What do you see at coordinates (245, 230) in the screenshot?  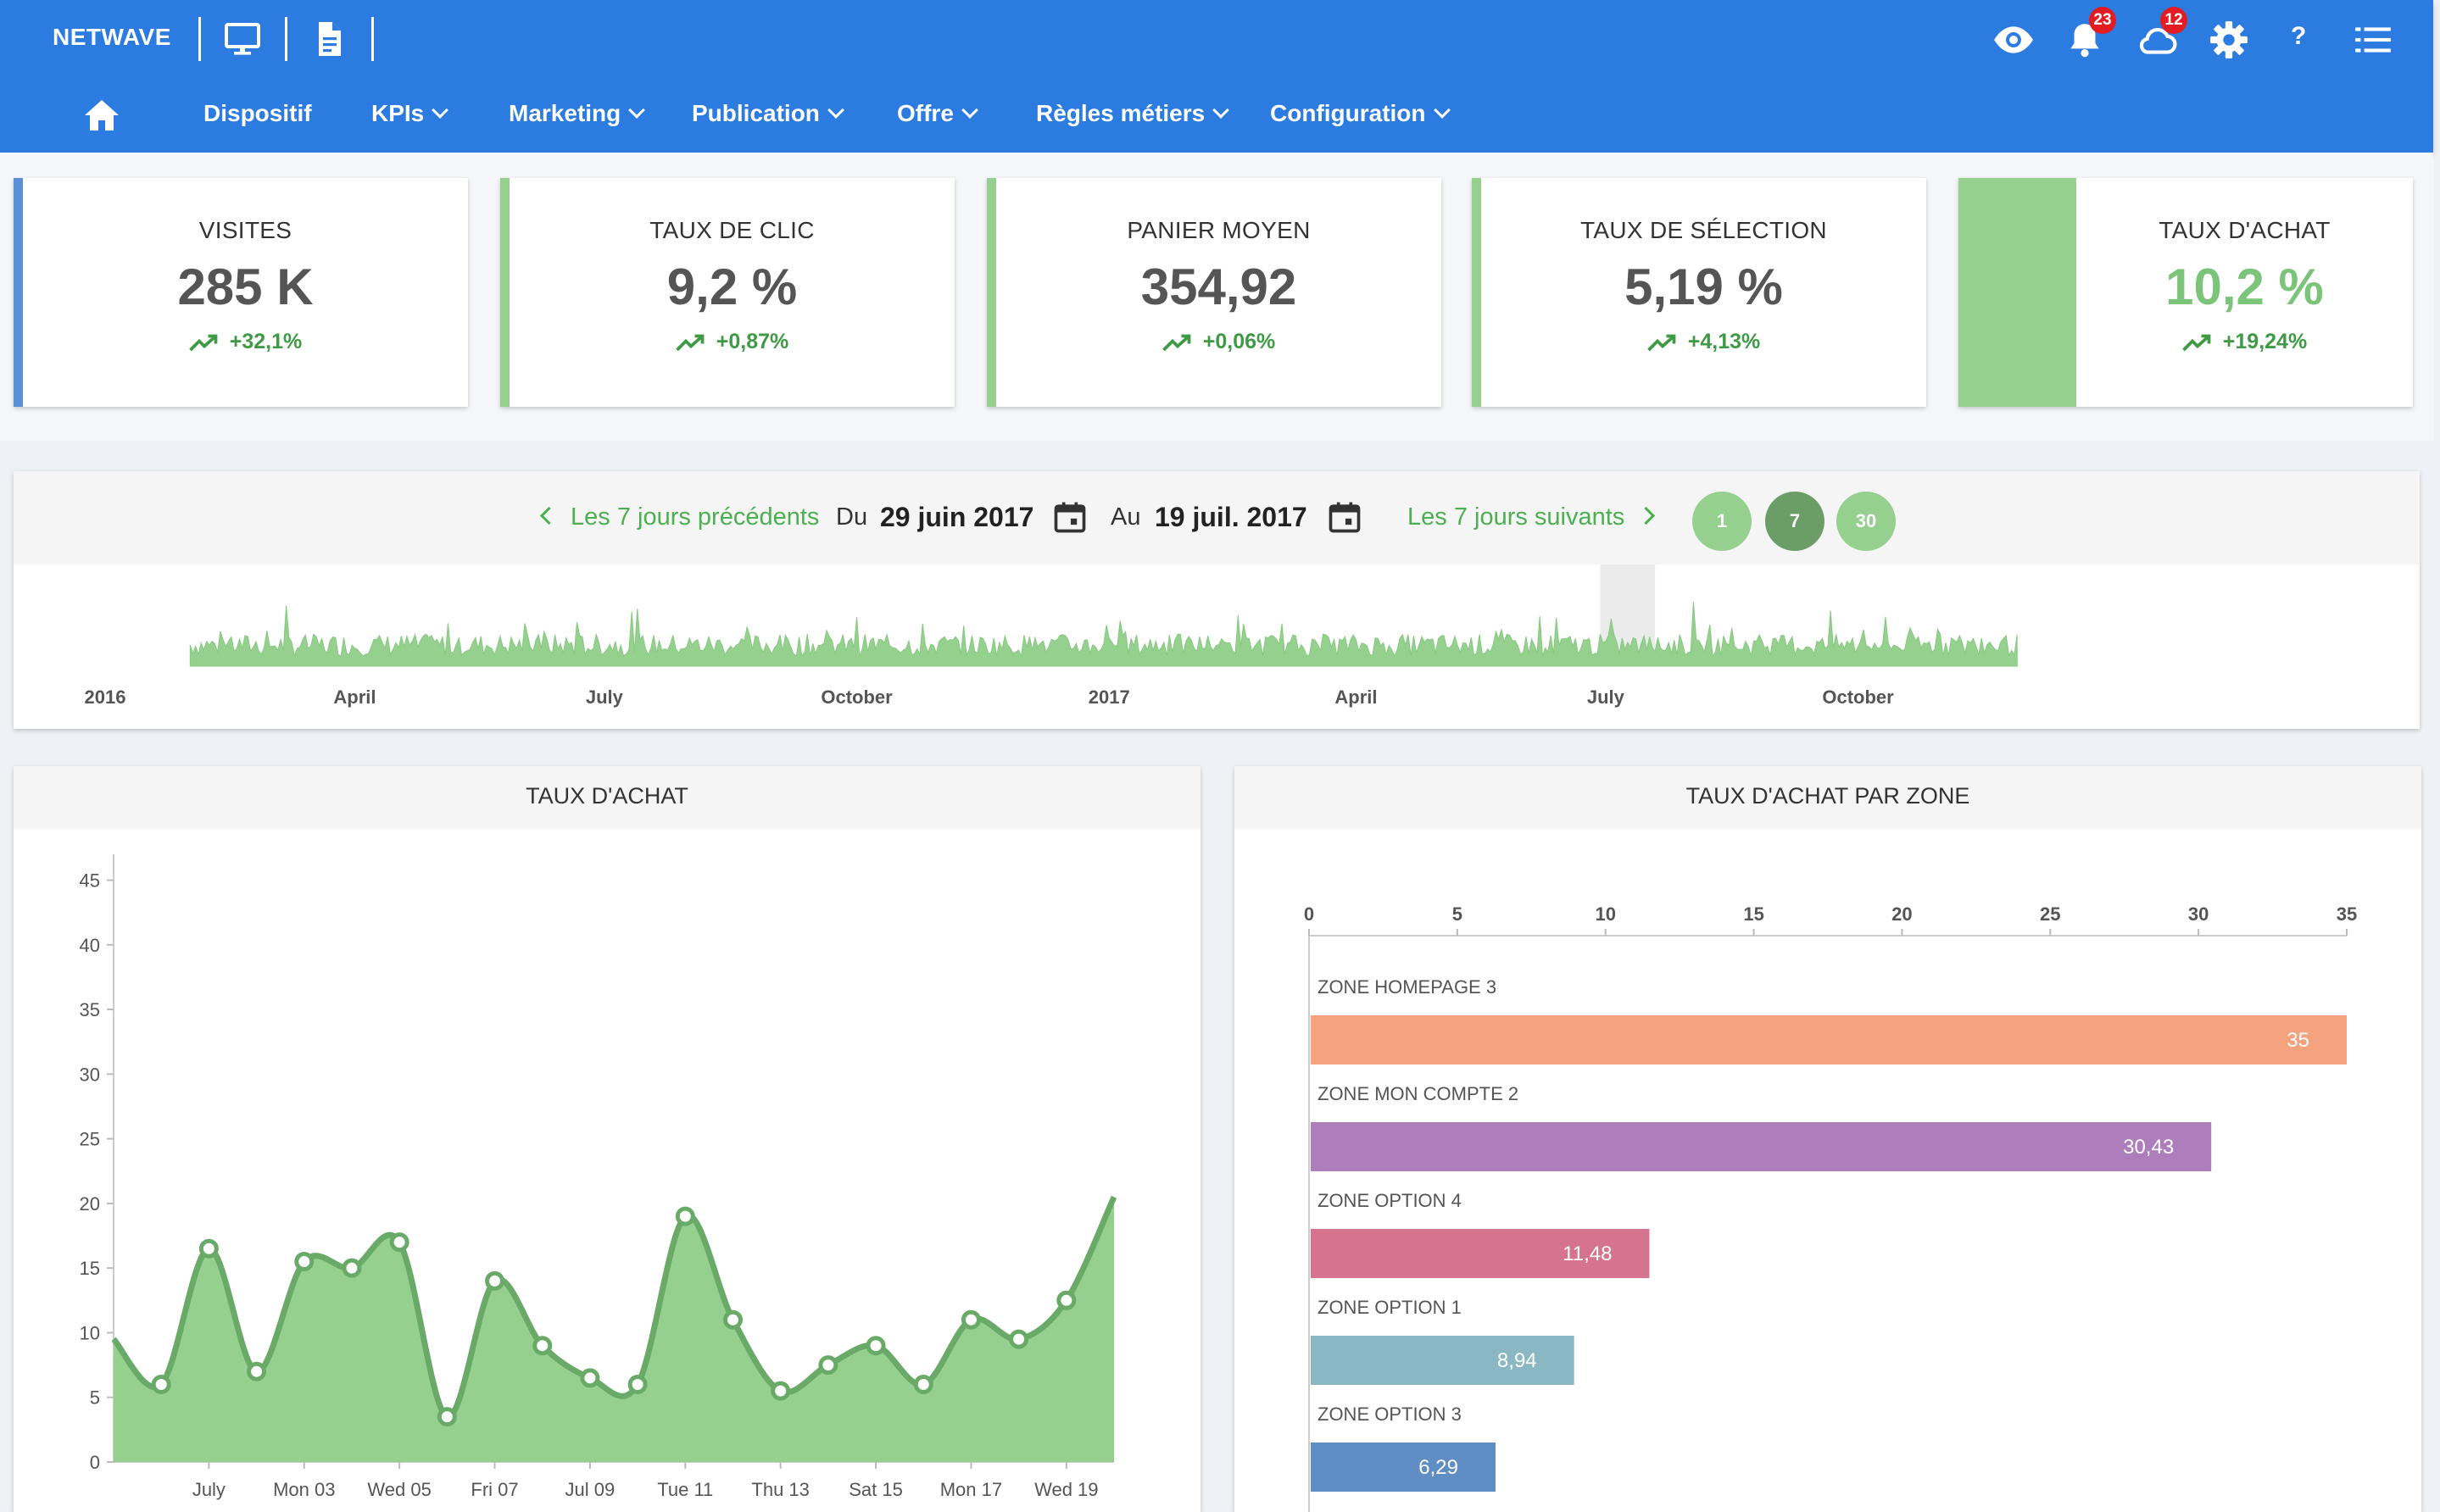 I see `kpi-label: VISITES` at bounding box center [245, 230].